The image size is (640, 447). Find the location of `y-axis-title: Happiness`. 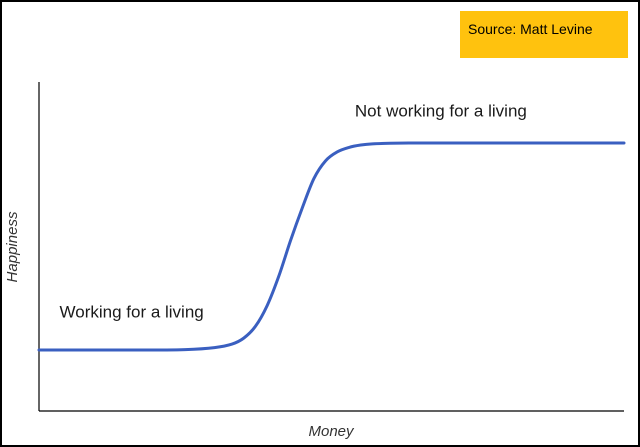

y-axis-title: Happiness is located at coordinates (12, 246).